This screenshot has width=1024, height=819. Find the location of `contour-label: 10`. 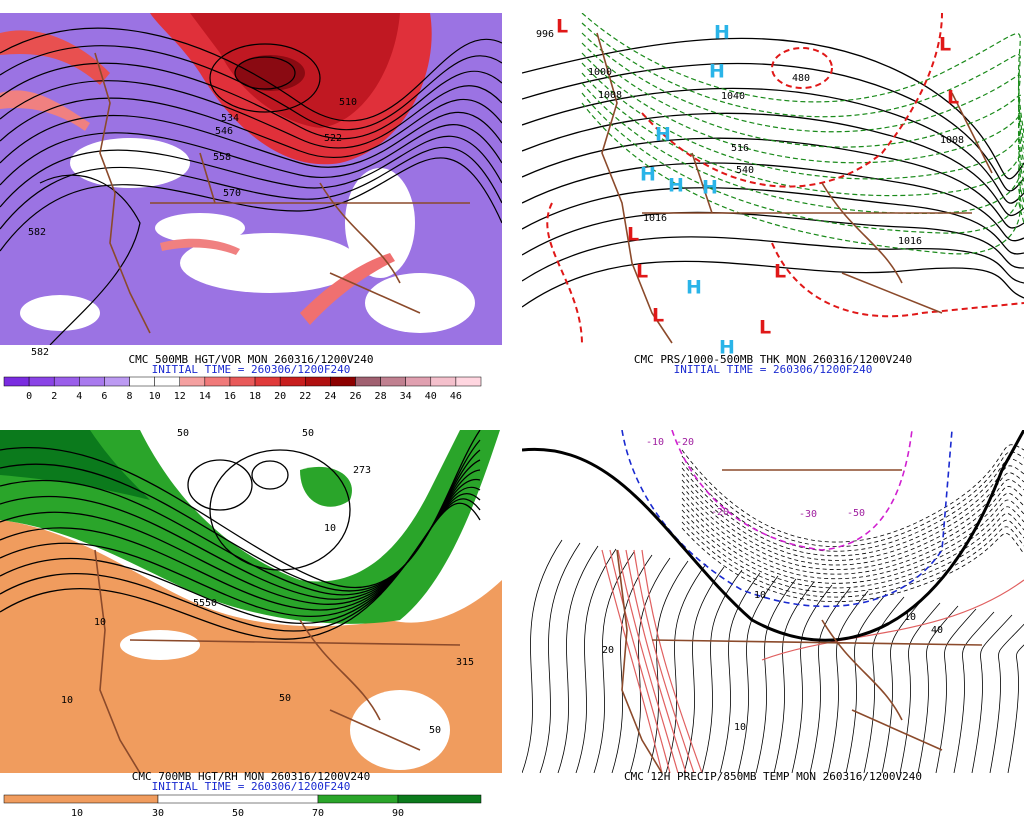

contour-label: 10 is located at coordinates (760, 595).